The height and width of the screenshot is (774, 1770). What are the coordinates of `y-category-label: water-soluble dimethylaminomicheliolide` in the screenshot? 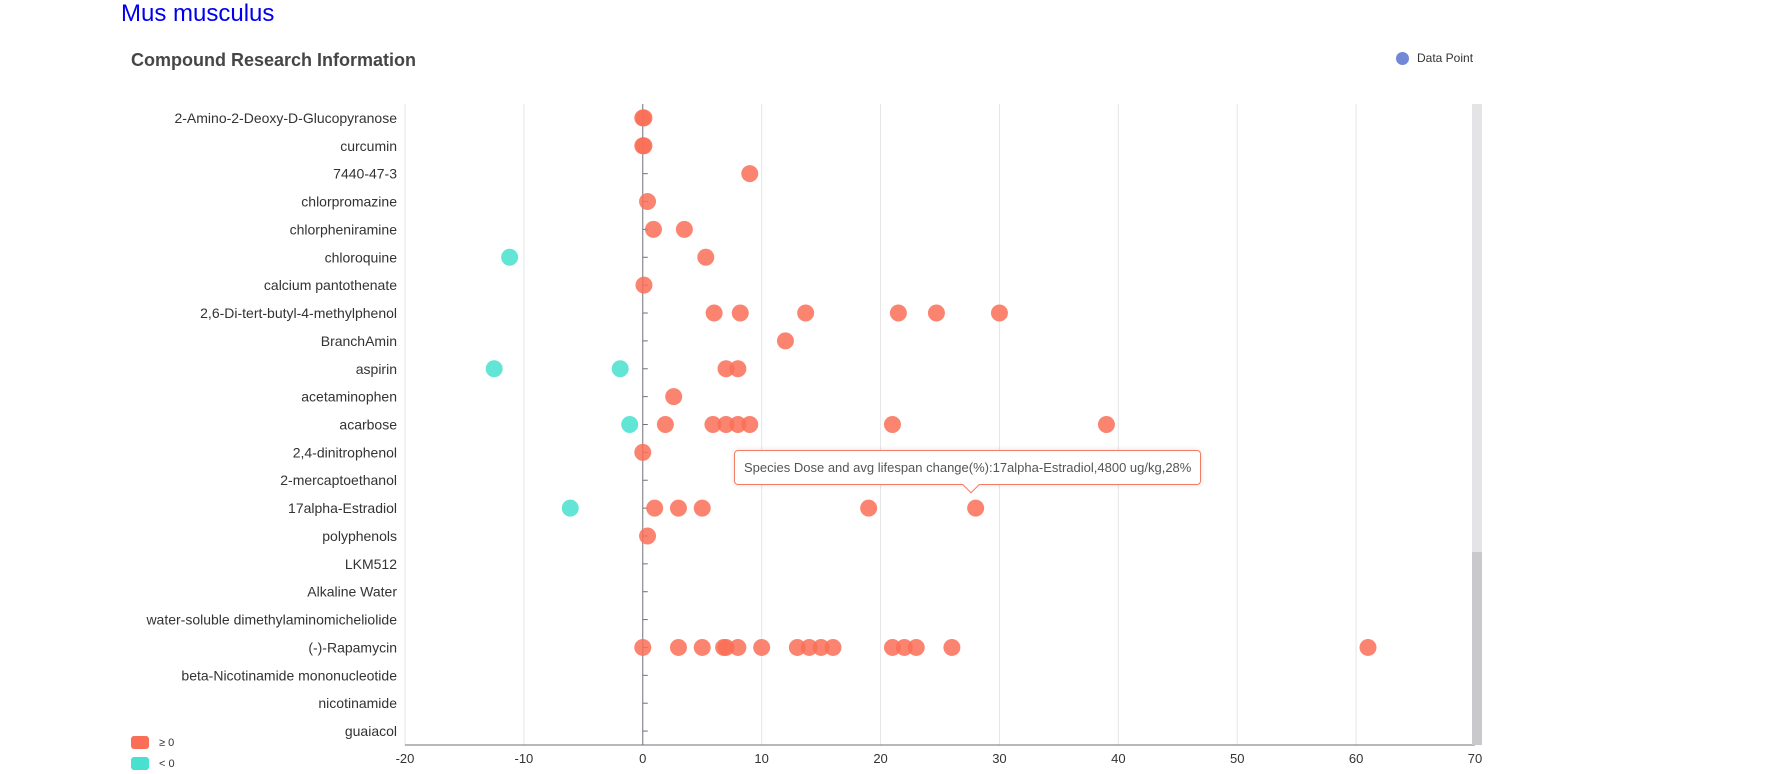 It's located at (271, 620).